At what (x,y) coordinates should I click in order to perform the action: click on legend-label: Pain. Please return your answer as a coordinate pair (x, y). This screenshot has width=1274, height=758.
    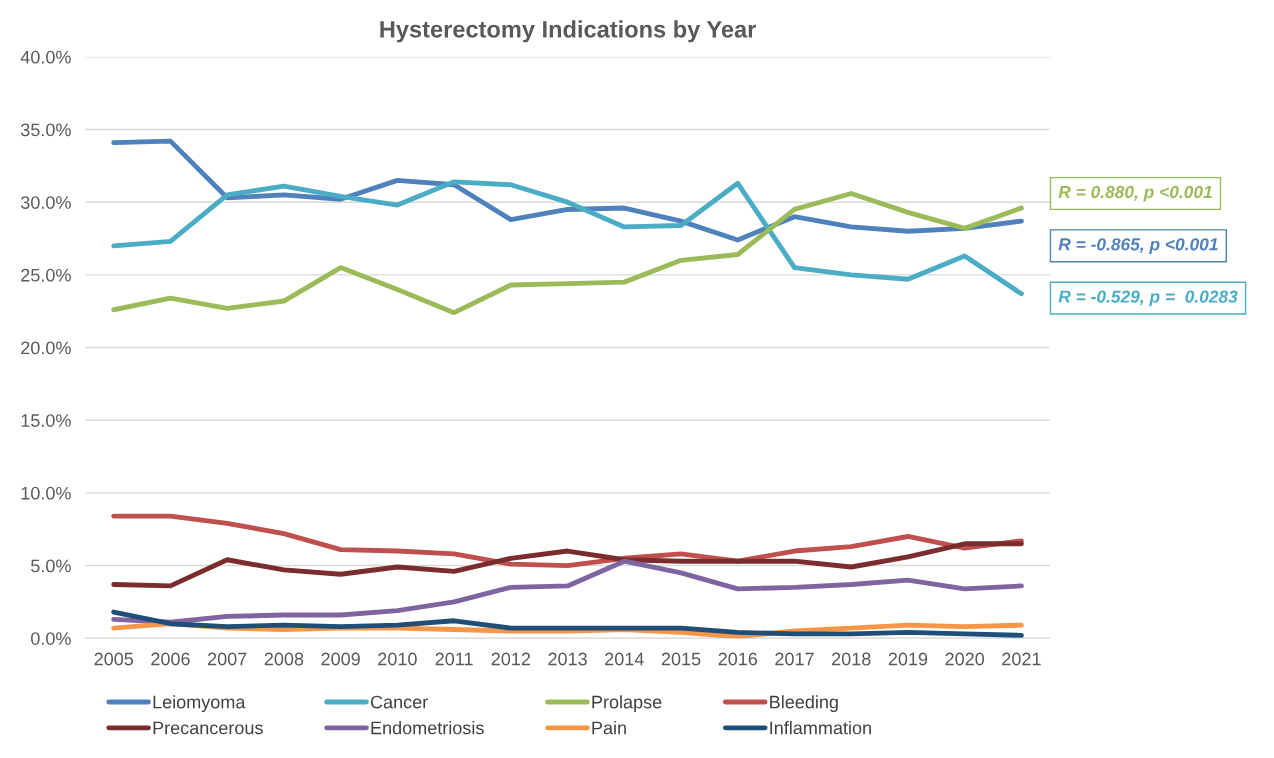
    Looking at the image, I should click on (609, 728).